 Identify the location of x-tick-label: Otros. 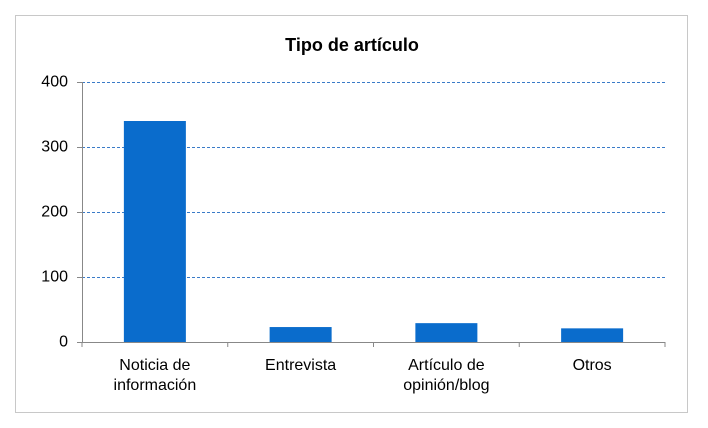
(592, 365).